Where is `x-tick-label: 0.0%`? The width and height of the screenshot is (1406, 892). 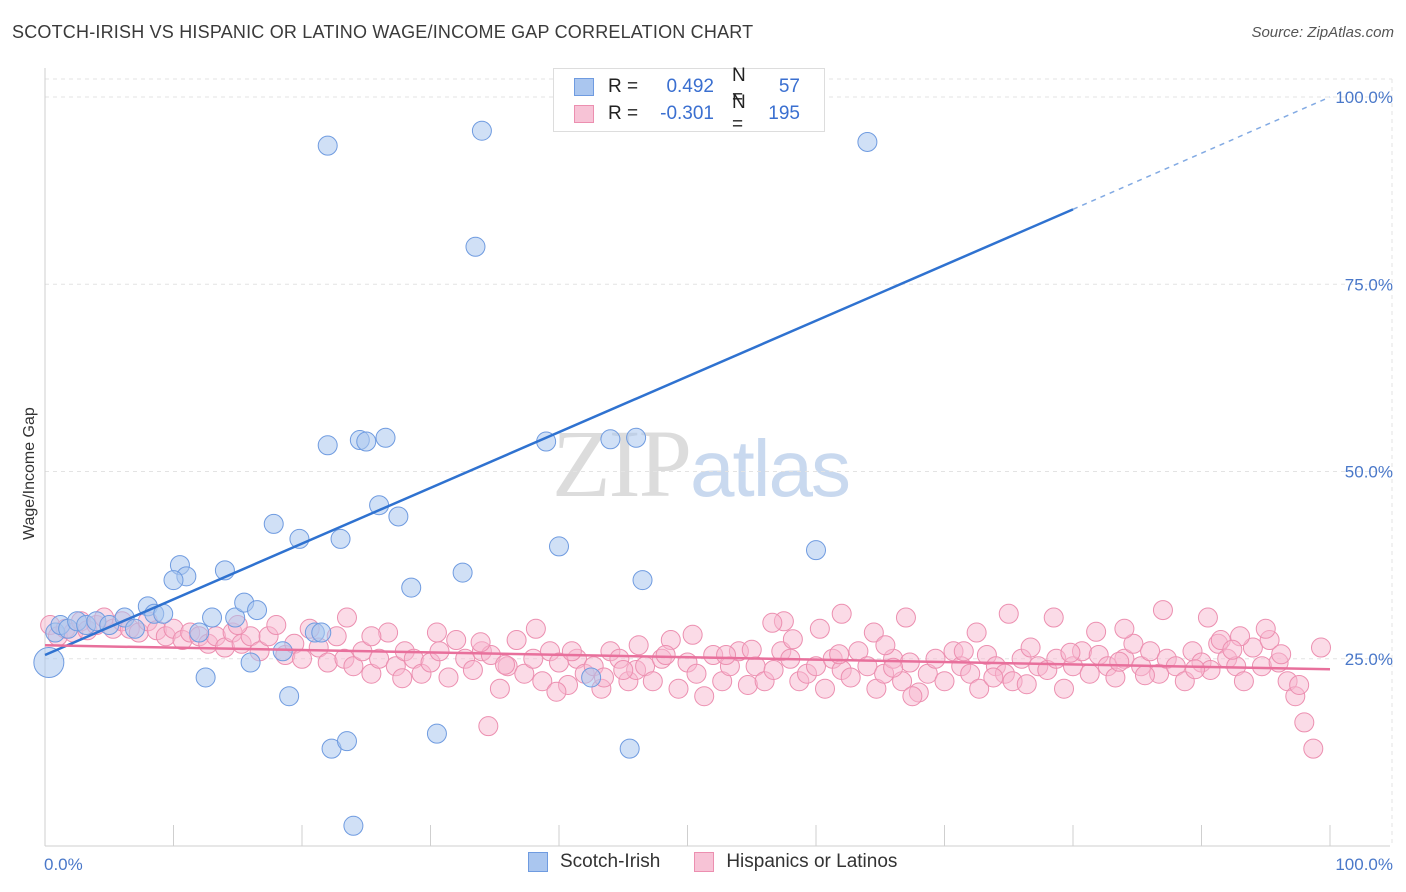 x-tick-label: 0.0% is located at coordinates (63, 864).